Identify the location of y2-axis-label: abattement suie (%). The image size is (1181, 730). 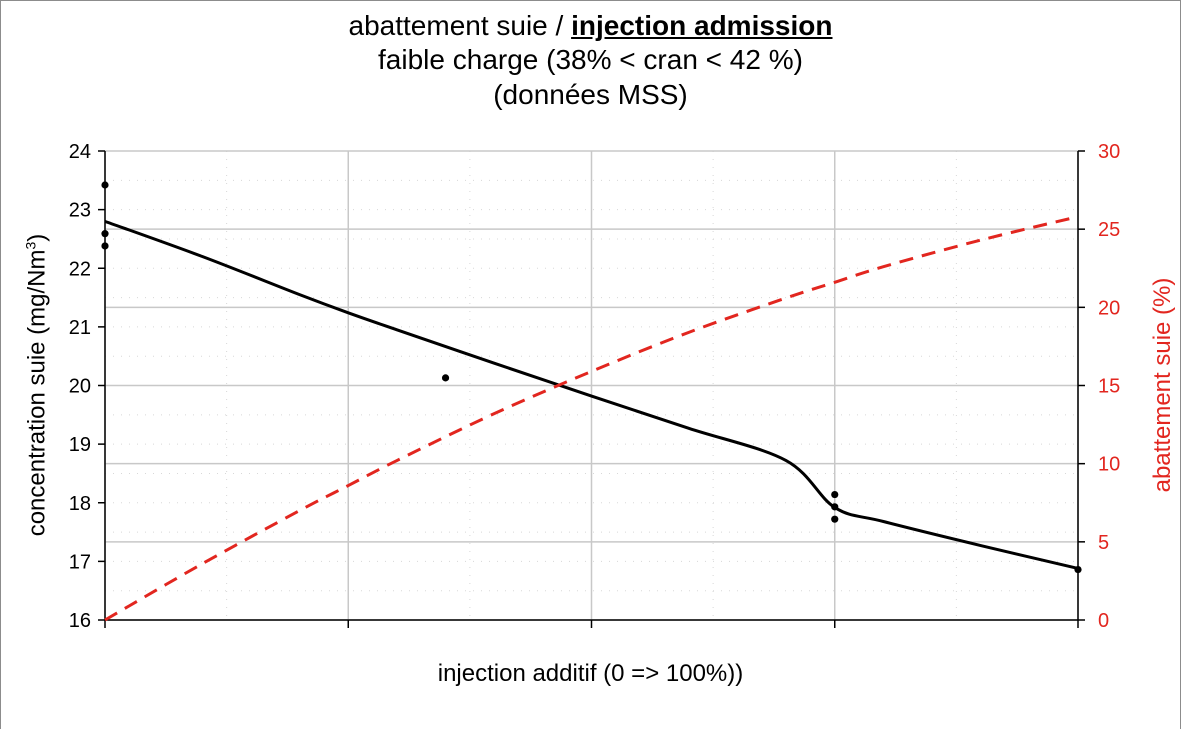
(1162, 385).